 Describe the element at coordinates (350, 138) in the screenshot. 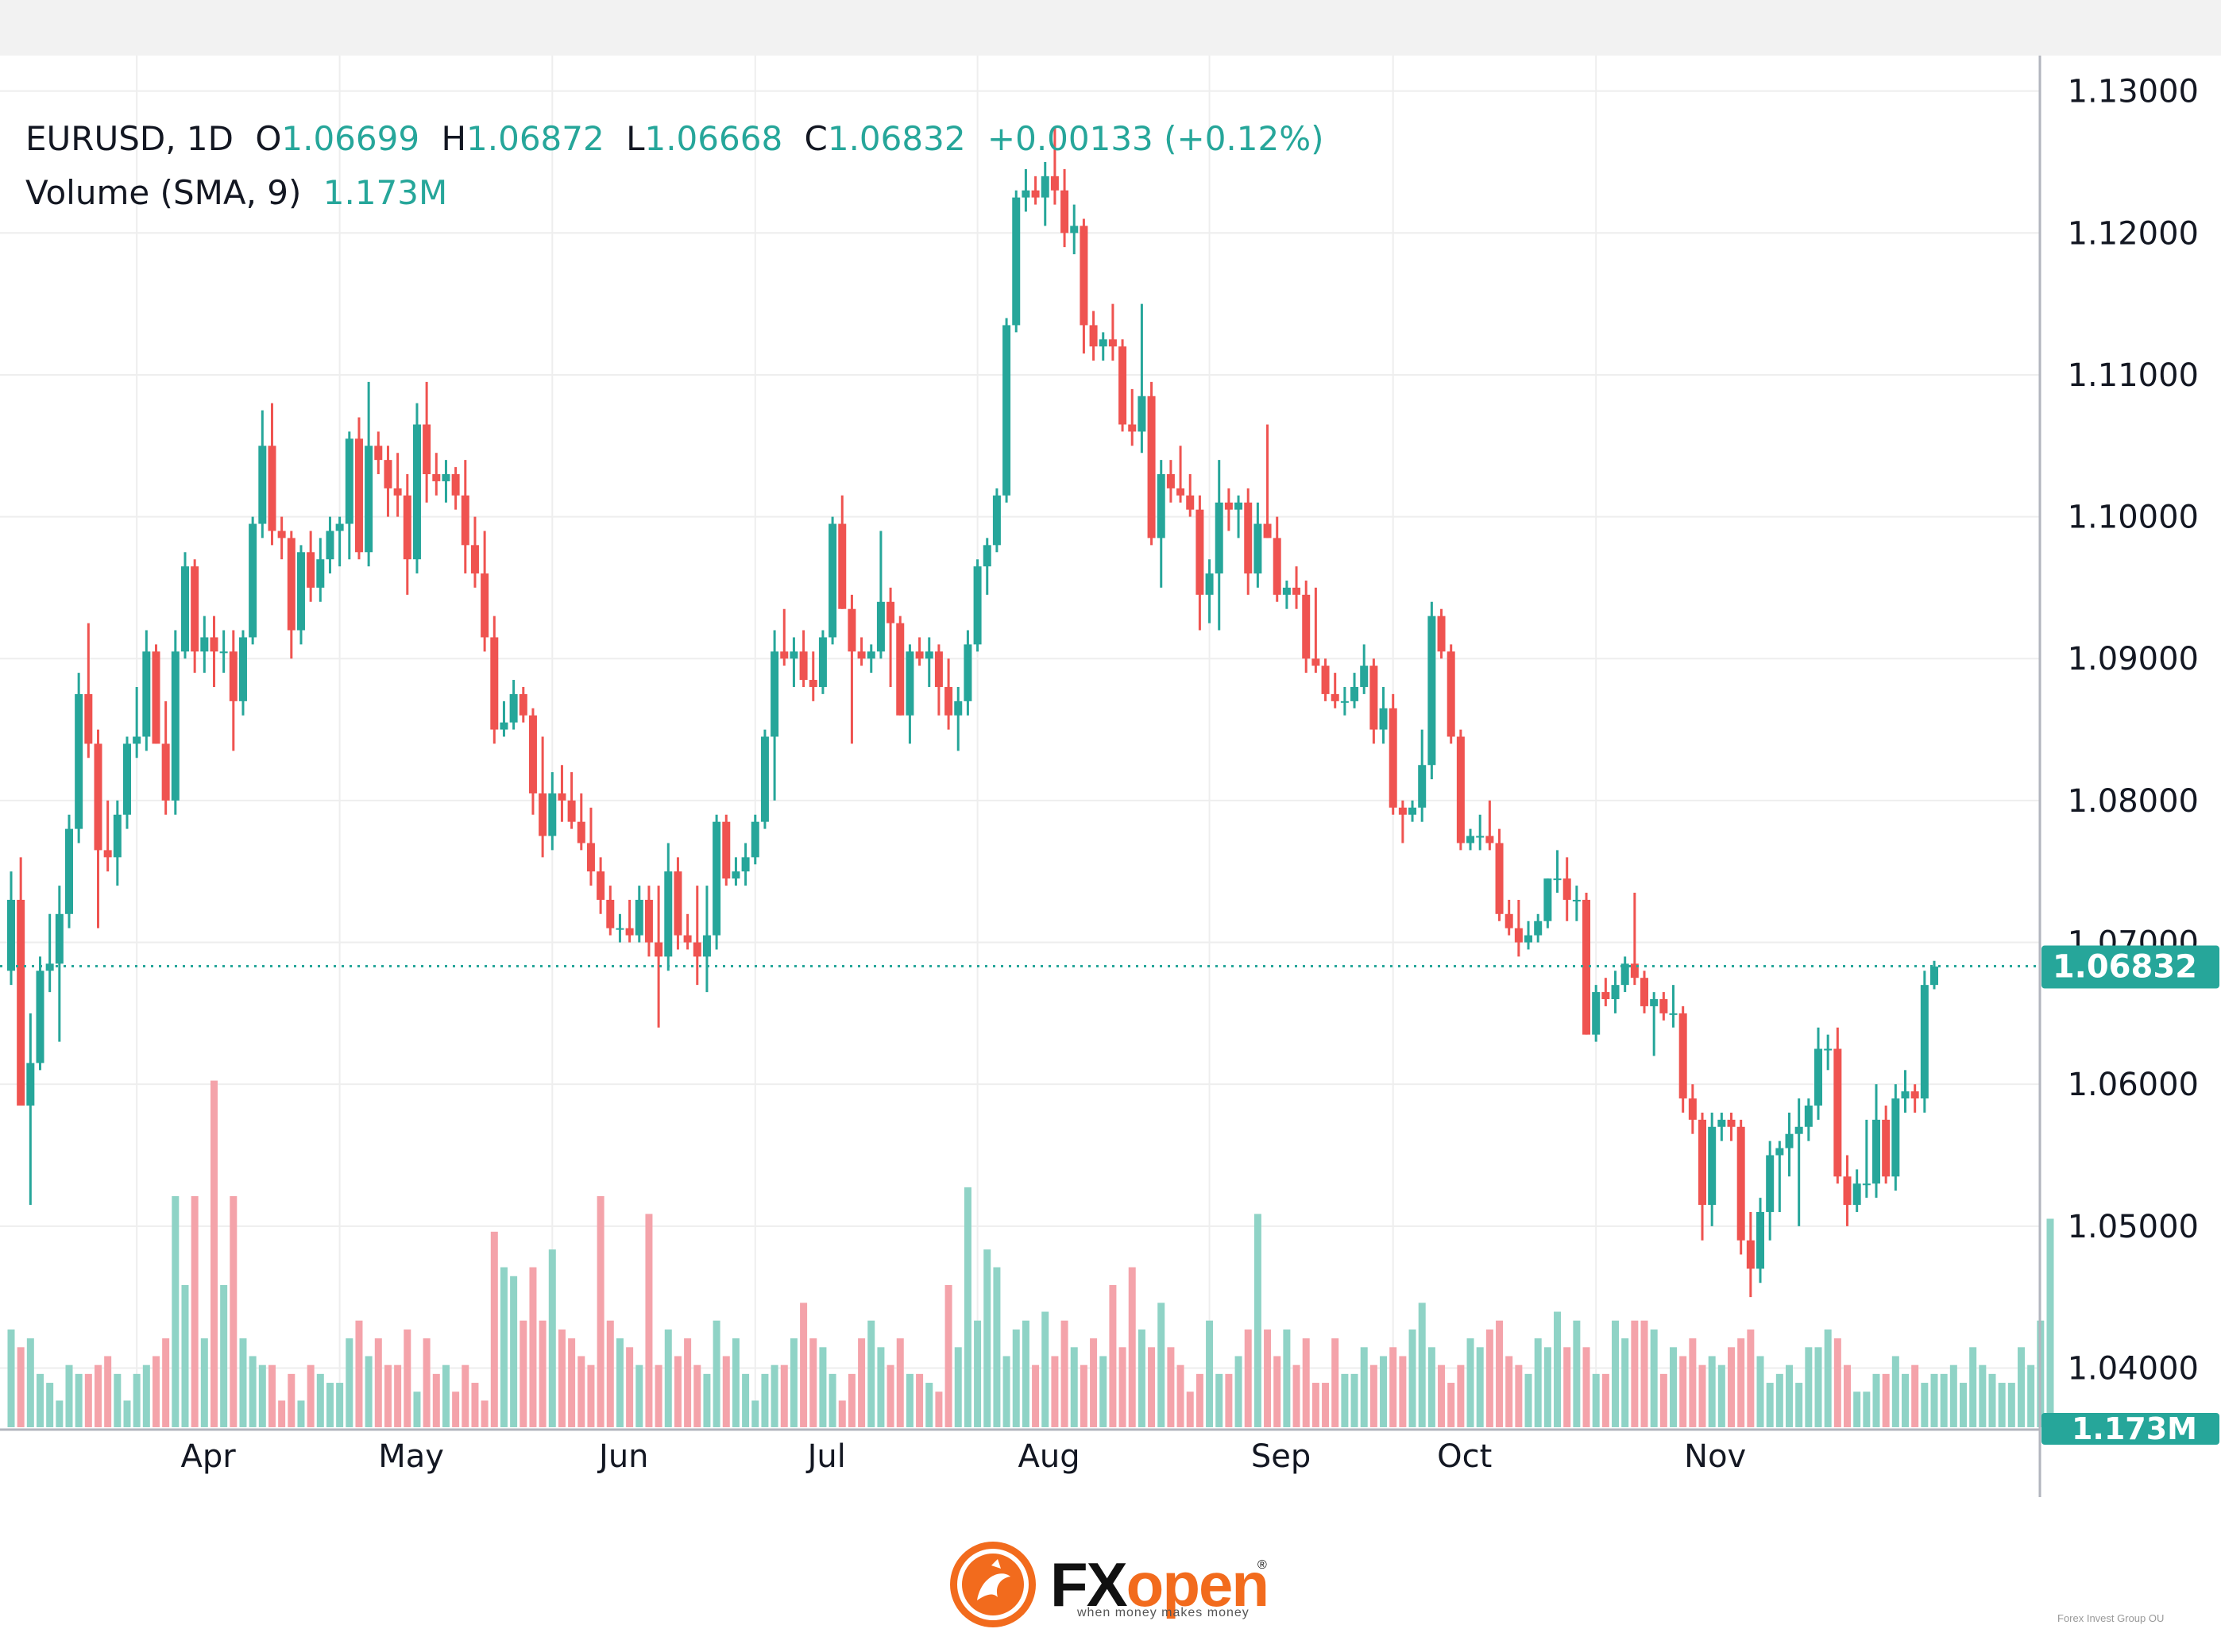

I see `open-number: 1.06699` at that location.